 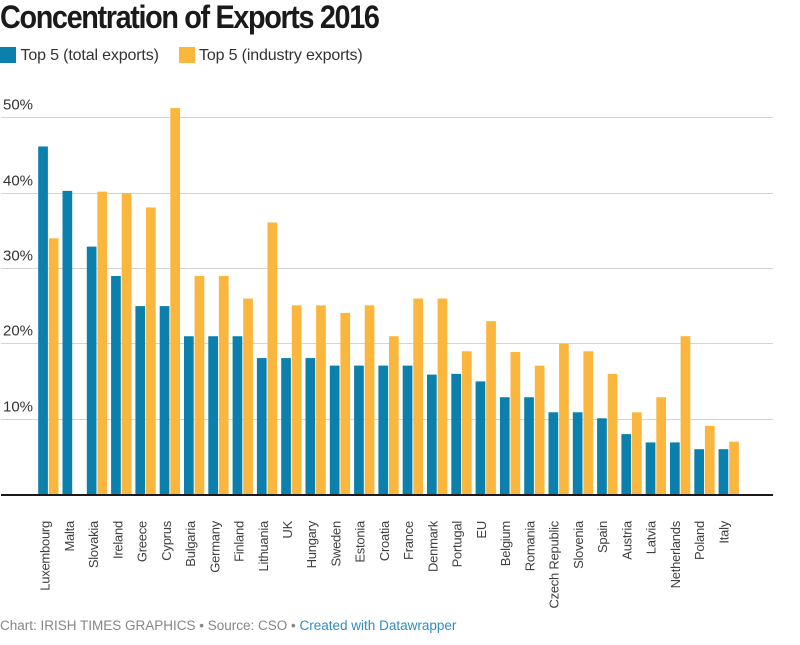 What do you see at coordinates (554, 564) in the screenshot?
I see `svg-text: Czech Republic` at bounding box center [554, 564].